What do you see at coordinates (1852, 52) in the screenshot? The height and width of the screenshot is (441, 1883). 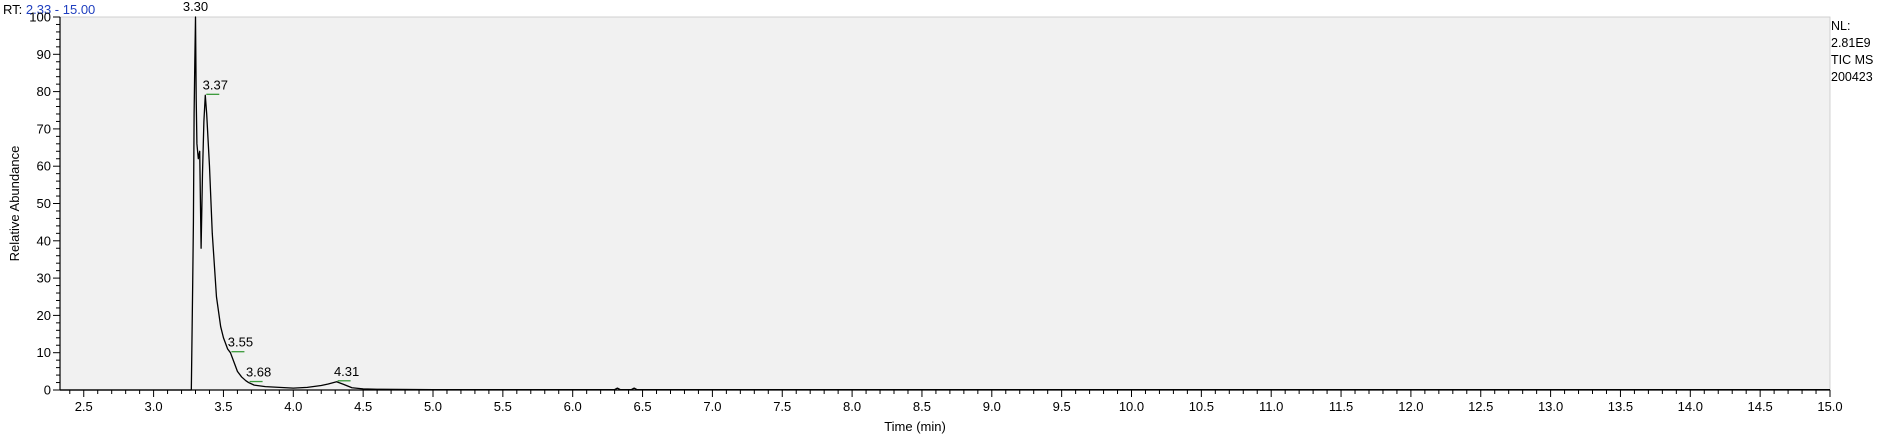 I see `normalization-info: NL: 2.81E9 TIC MS 200423` at bounding box center [1852, 52].